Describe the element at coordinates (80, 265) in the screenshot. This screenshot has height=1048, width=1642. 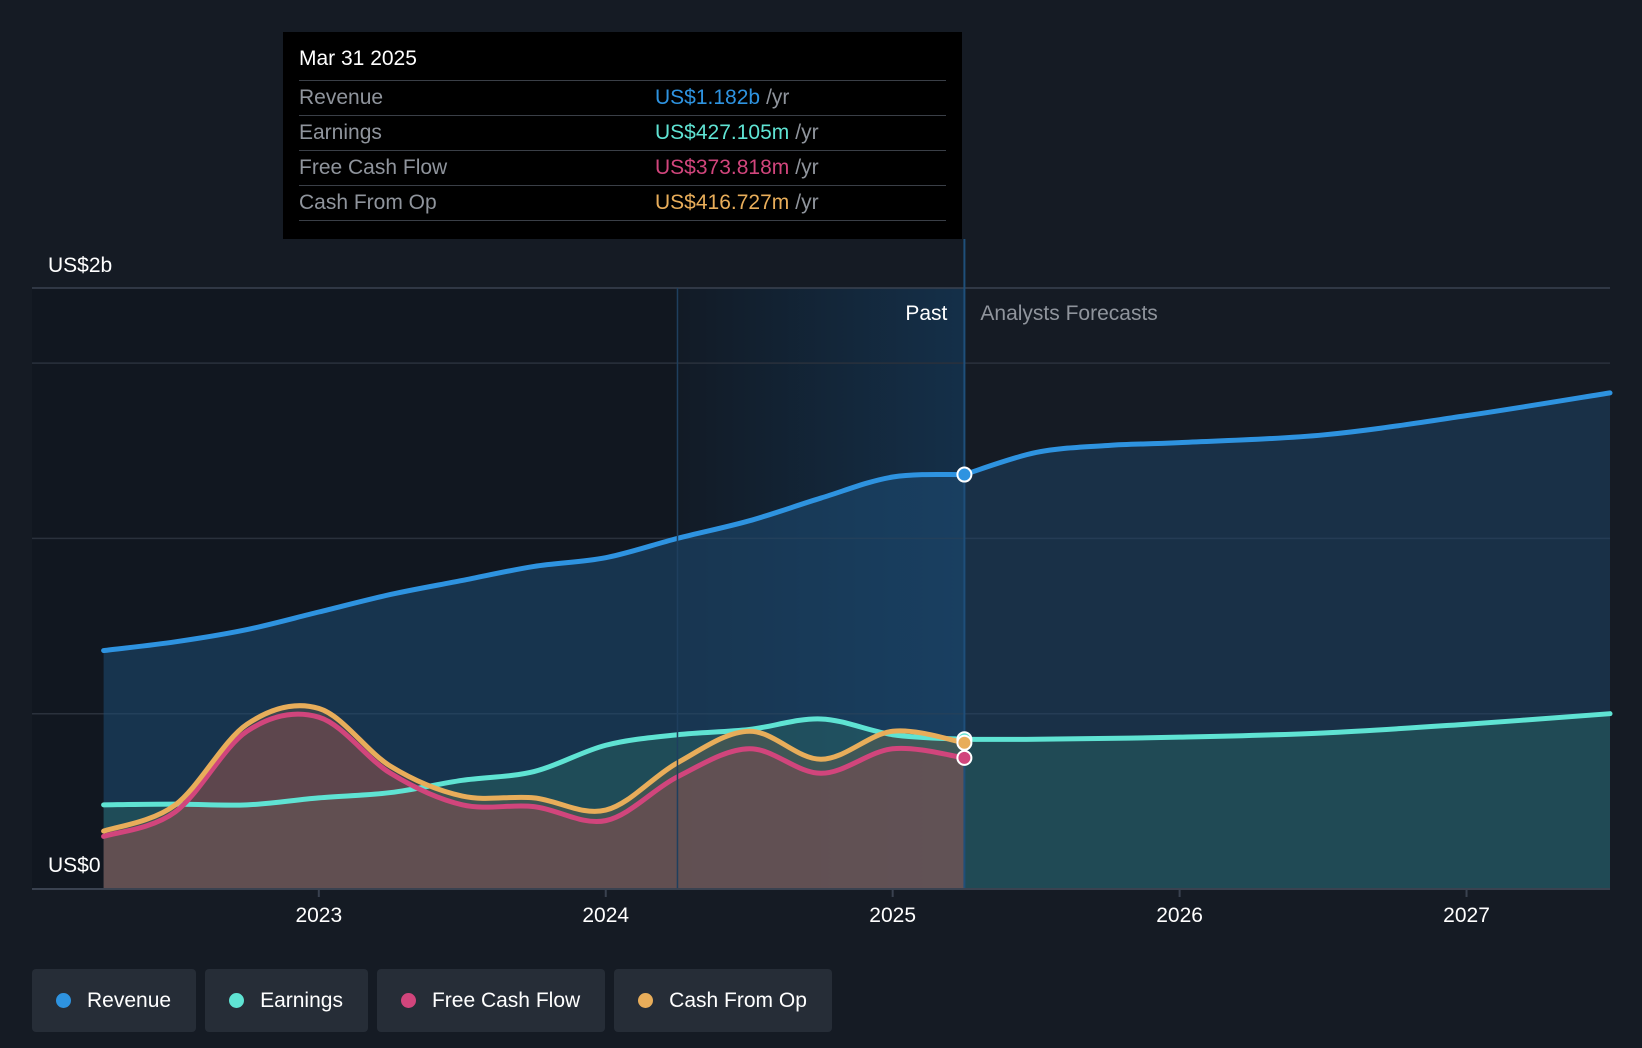
I see `y-axis-max-label: US$2b` at that location.